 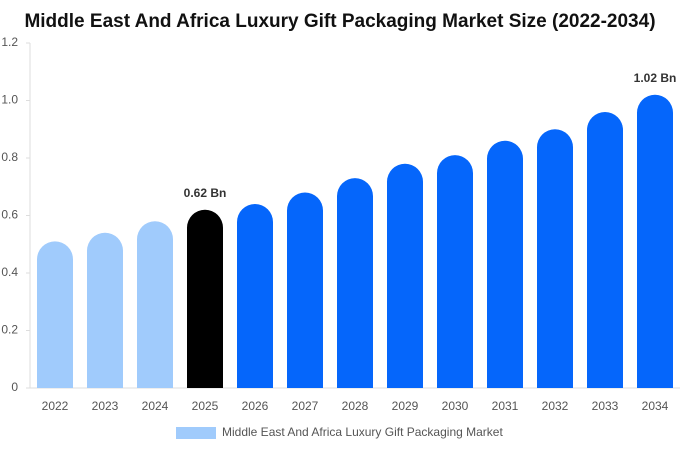 What do you see at coordinates (9, 330) in the screenshot?
I see `y-tick-label: 0.2` at bounding box center [9, 330].